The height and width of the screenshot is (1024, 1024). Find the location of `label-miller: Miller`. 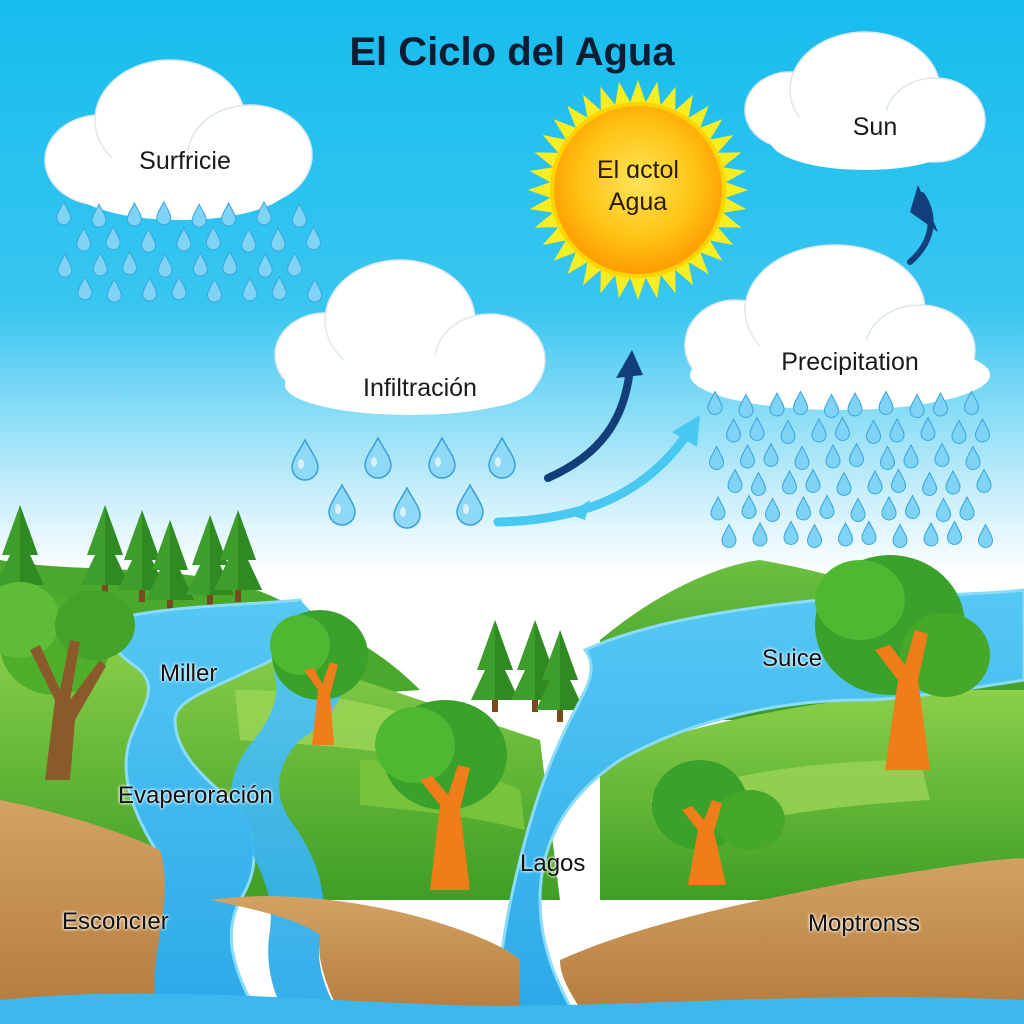

label-miller: Miller is located at coordinates (189, 673).